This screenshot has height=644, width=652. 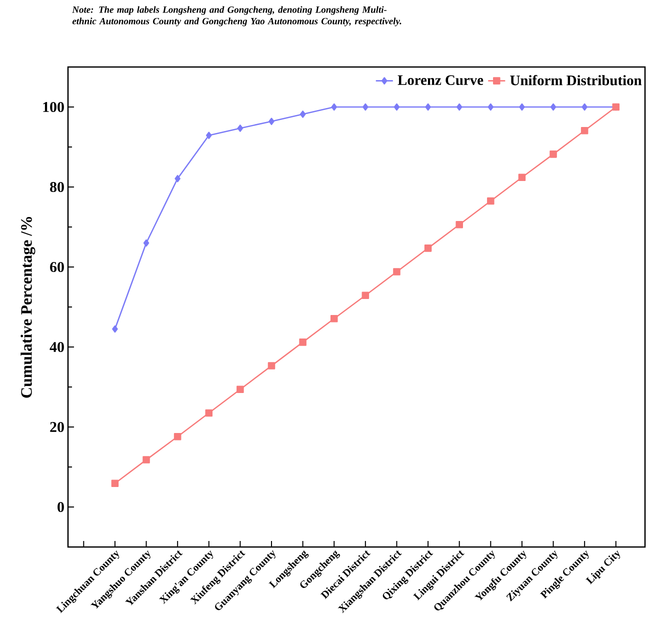 I want to click on y-tick-label: 0, so click(x=61, y=507).